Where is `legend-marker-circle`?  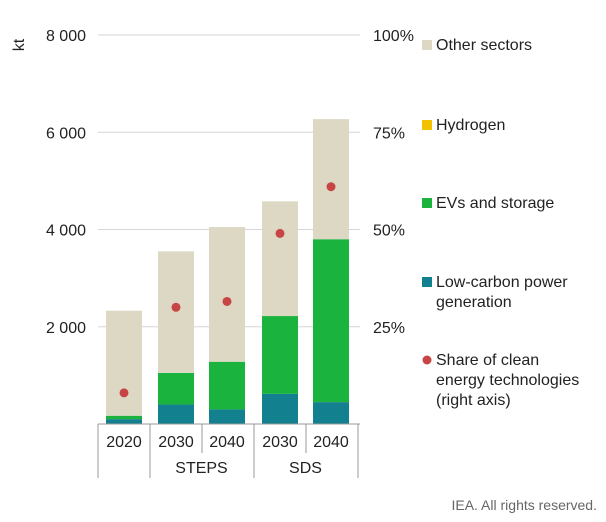 legend-marker-circle is located at coordinates (427, 360).